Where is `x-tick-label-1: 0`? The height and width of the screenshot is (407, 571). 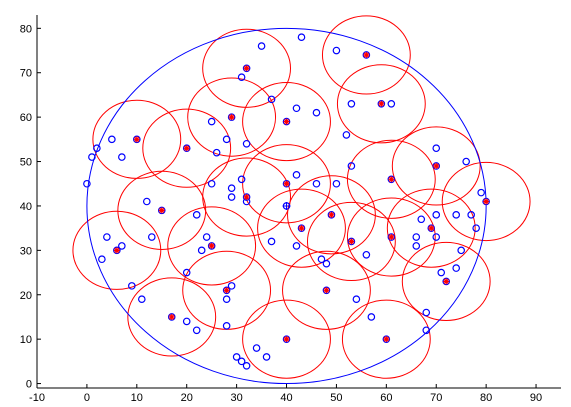 x-tick-label-1: 0 is located at coordinates (87, 398).